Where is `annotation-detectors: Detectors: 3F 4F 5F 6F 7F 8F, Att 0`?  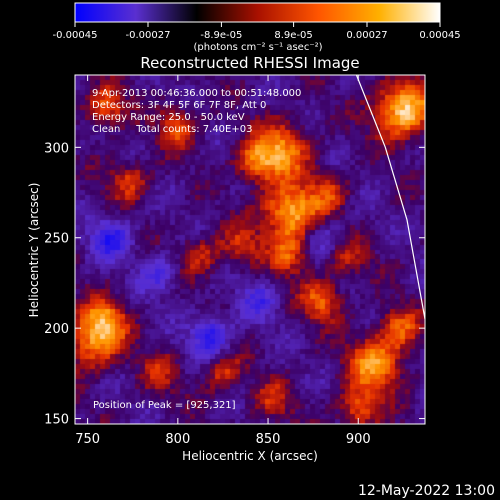
annotation-detectors: Detectors: 3F 4F 5F 6F 7F 8F, Att 0 is located at coordinates (179, 105).